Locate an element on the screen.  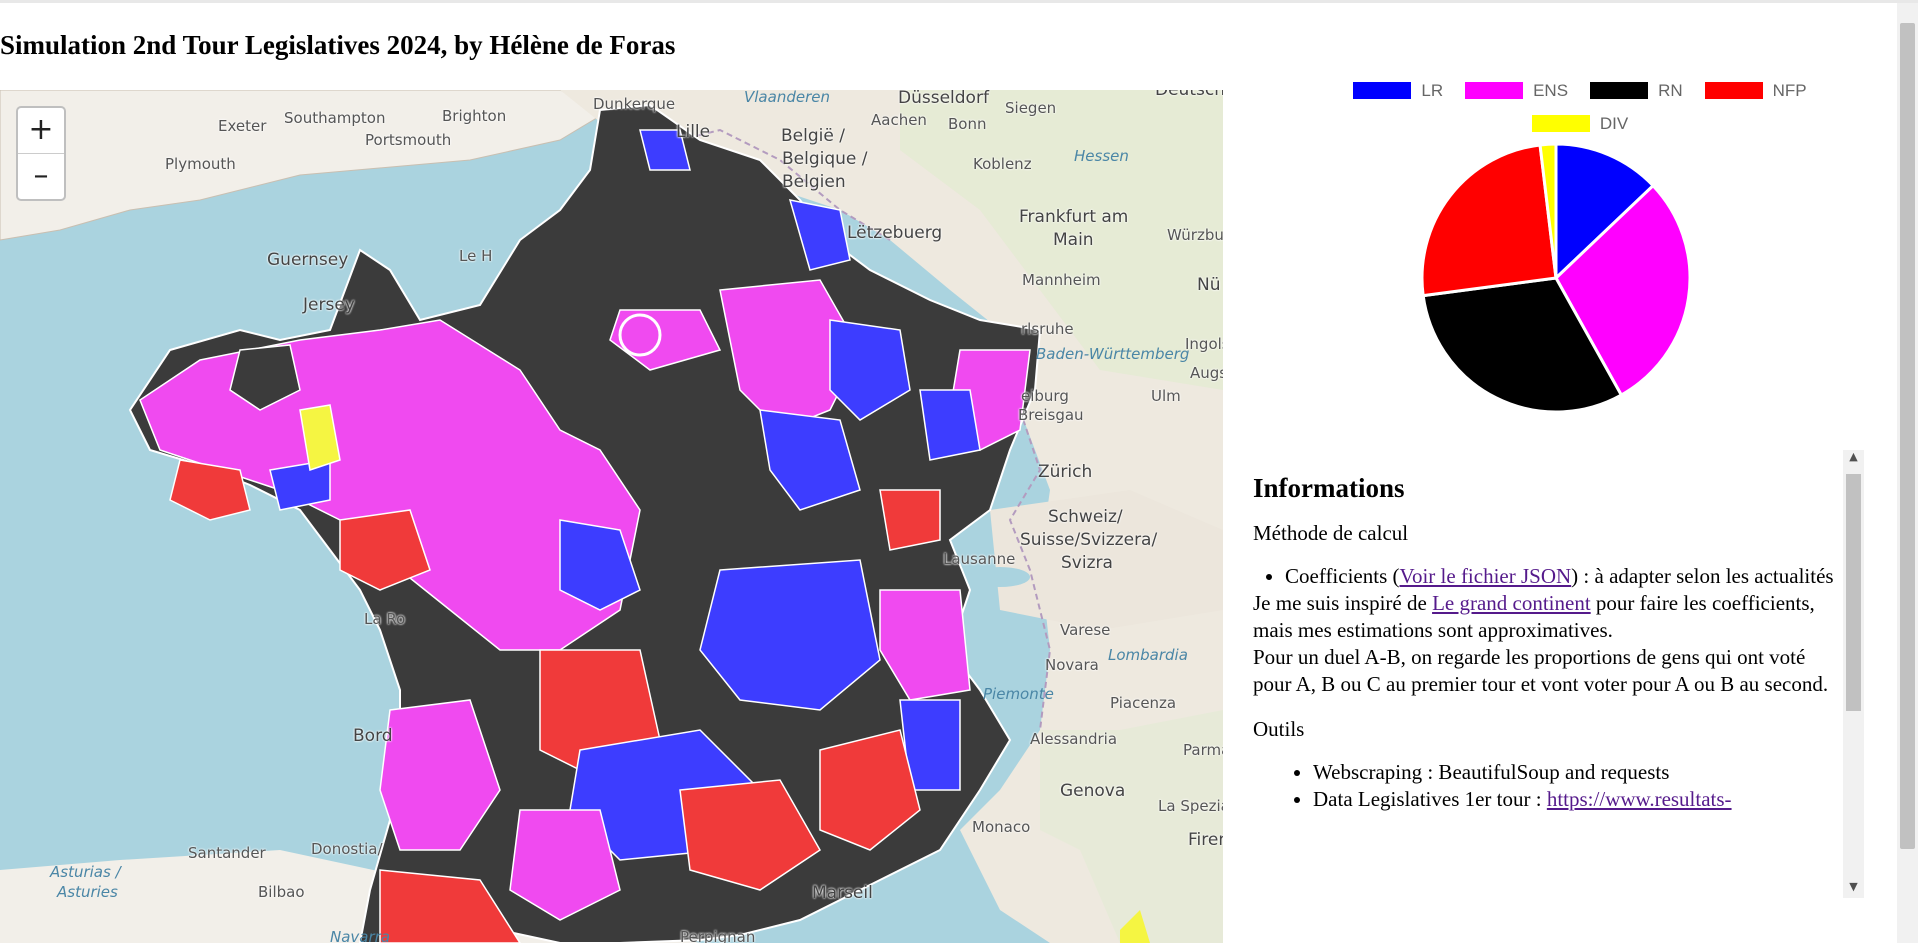
map-label-plymouth: Plymouth is located at coordinates (200, 164).